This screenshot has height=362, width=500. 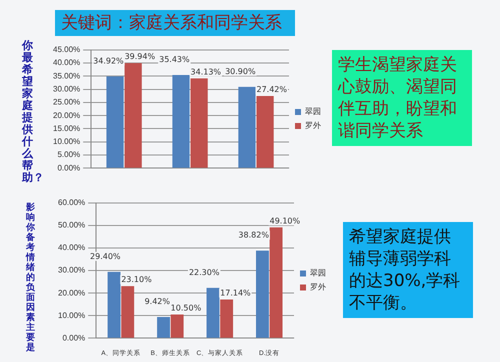 I want to click on data-label: 29.40%, so click(x=105, y=256).